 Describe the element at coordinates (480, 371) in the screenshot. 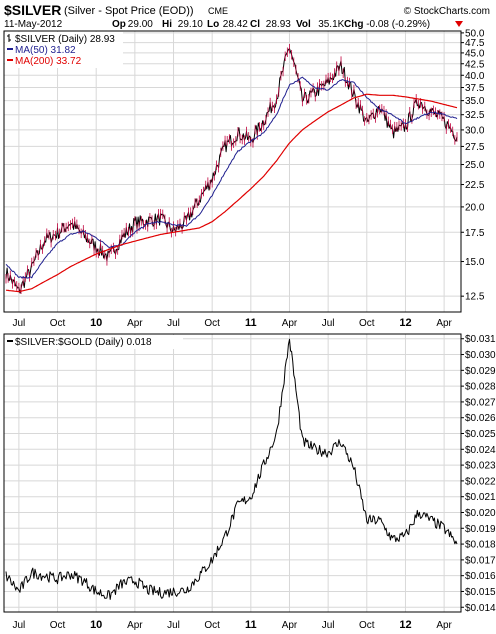

I see `y-tick-label: $0.029` at that location.